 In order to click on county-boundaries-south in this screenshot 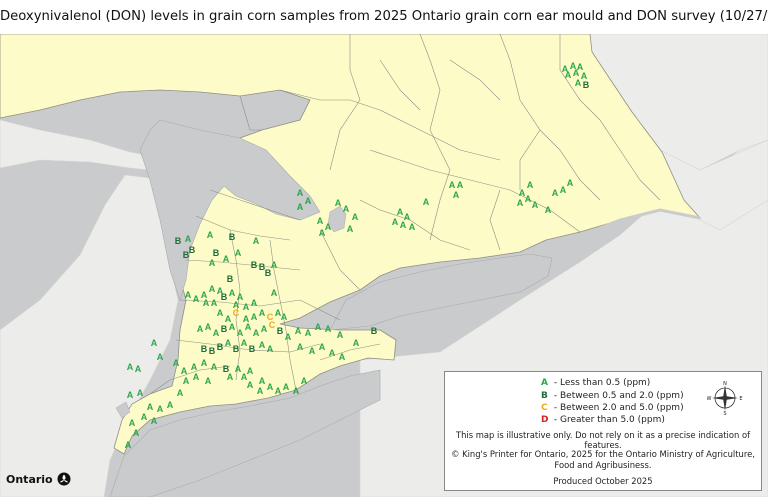, I will do `click(265, 292)`.